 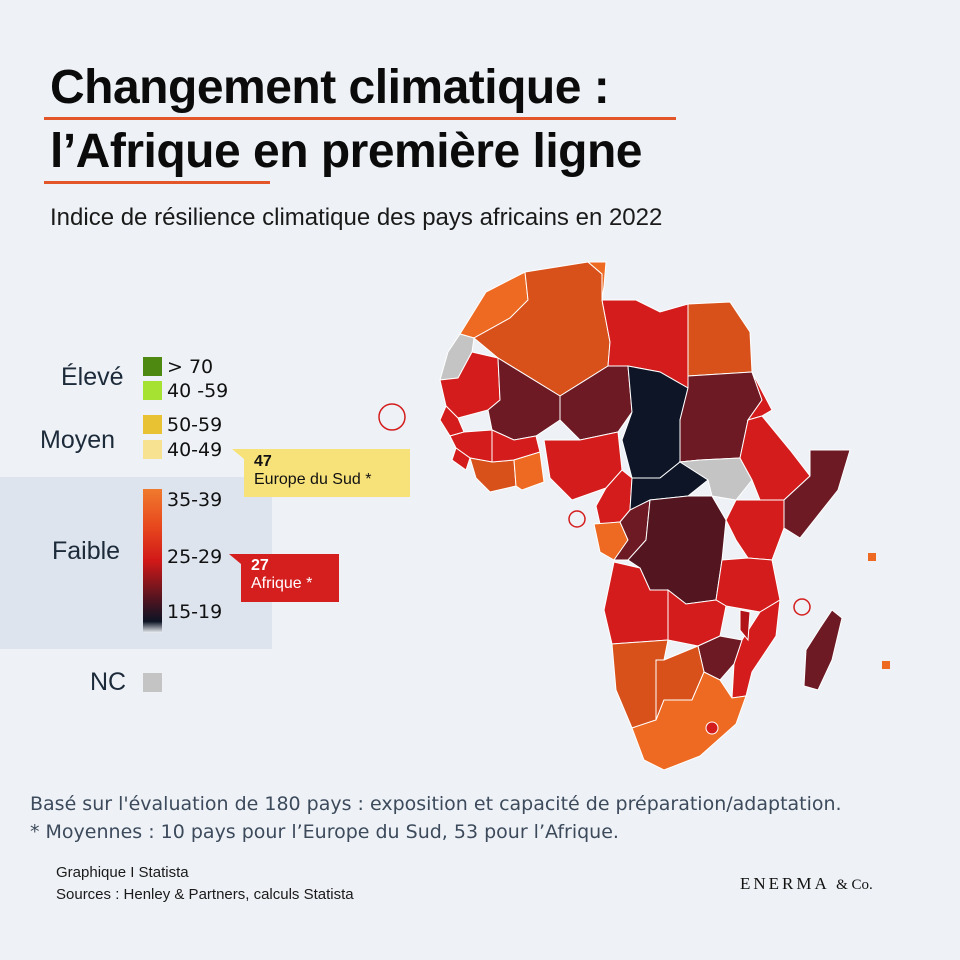 I want to click on country-egypt, so click(x=720, y=339).